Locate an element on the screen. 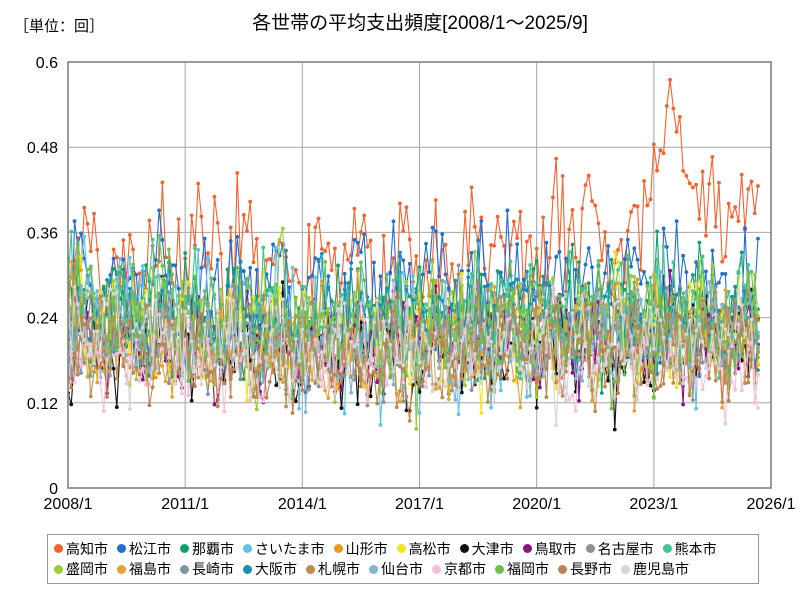 This screenshot has height=600, width=800. legend-item-福島市: 福島市 is located at coordinates (144, 569).